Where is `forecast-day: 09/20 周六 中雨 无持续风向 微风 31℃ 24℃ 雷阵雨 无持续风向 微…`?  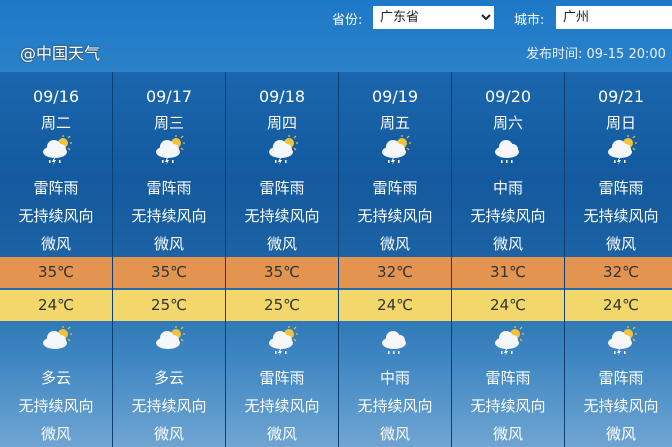 forecast-day: 09/20 周六 中雨 无持续风向 微风 31℃ 24℃ 雷阵雨 无持续风向 微… is located at coordinates (508, 259).